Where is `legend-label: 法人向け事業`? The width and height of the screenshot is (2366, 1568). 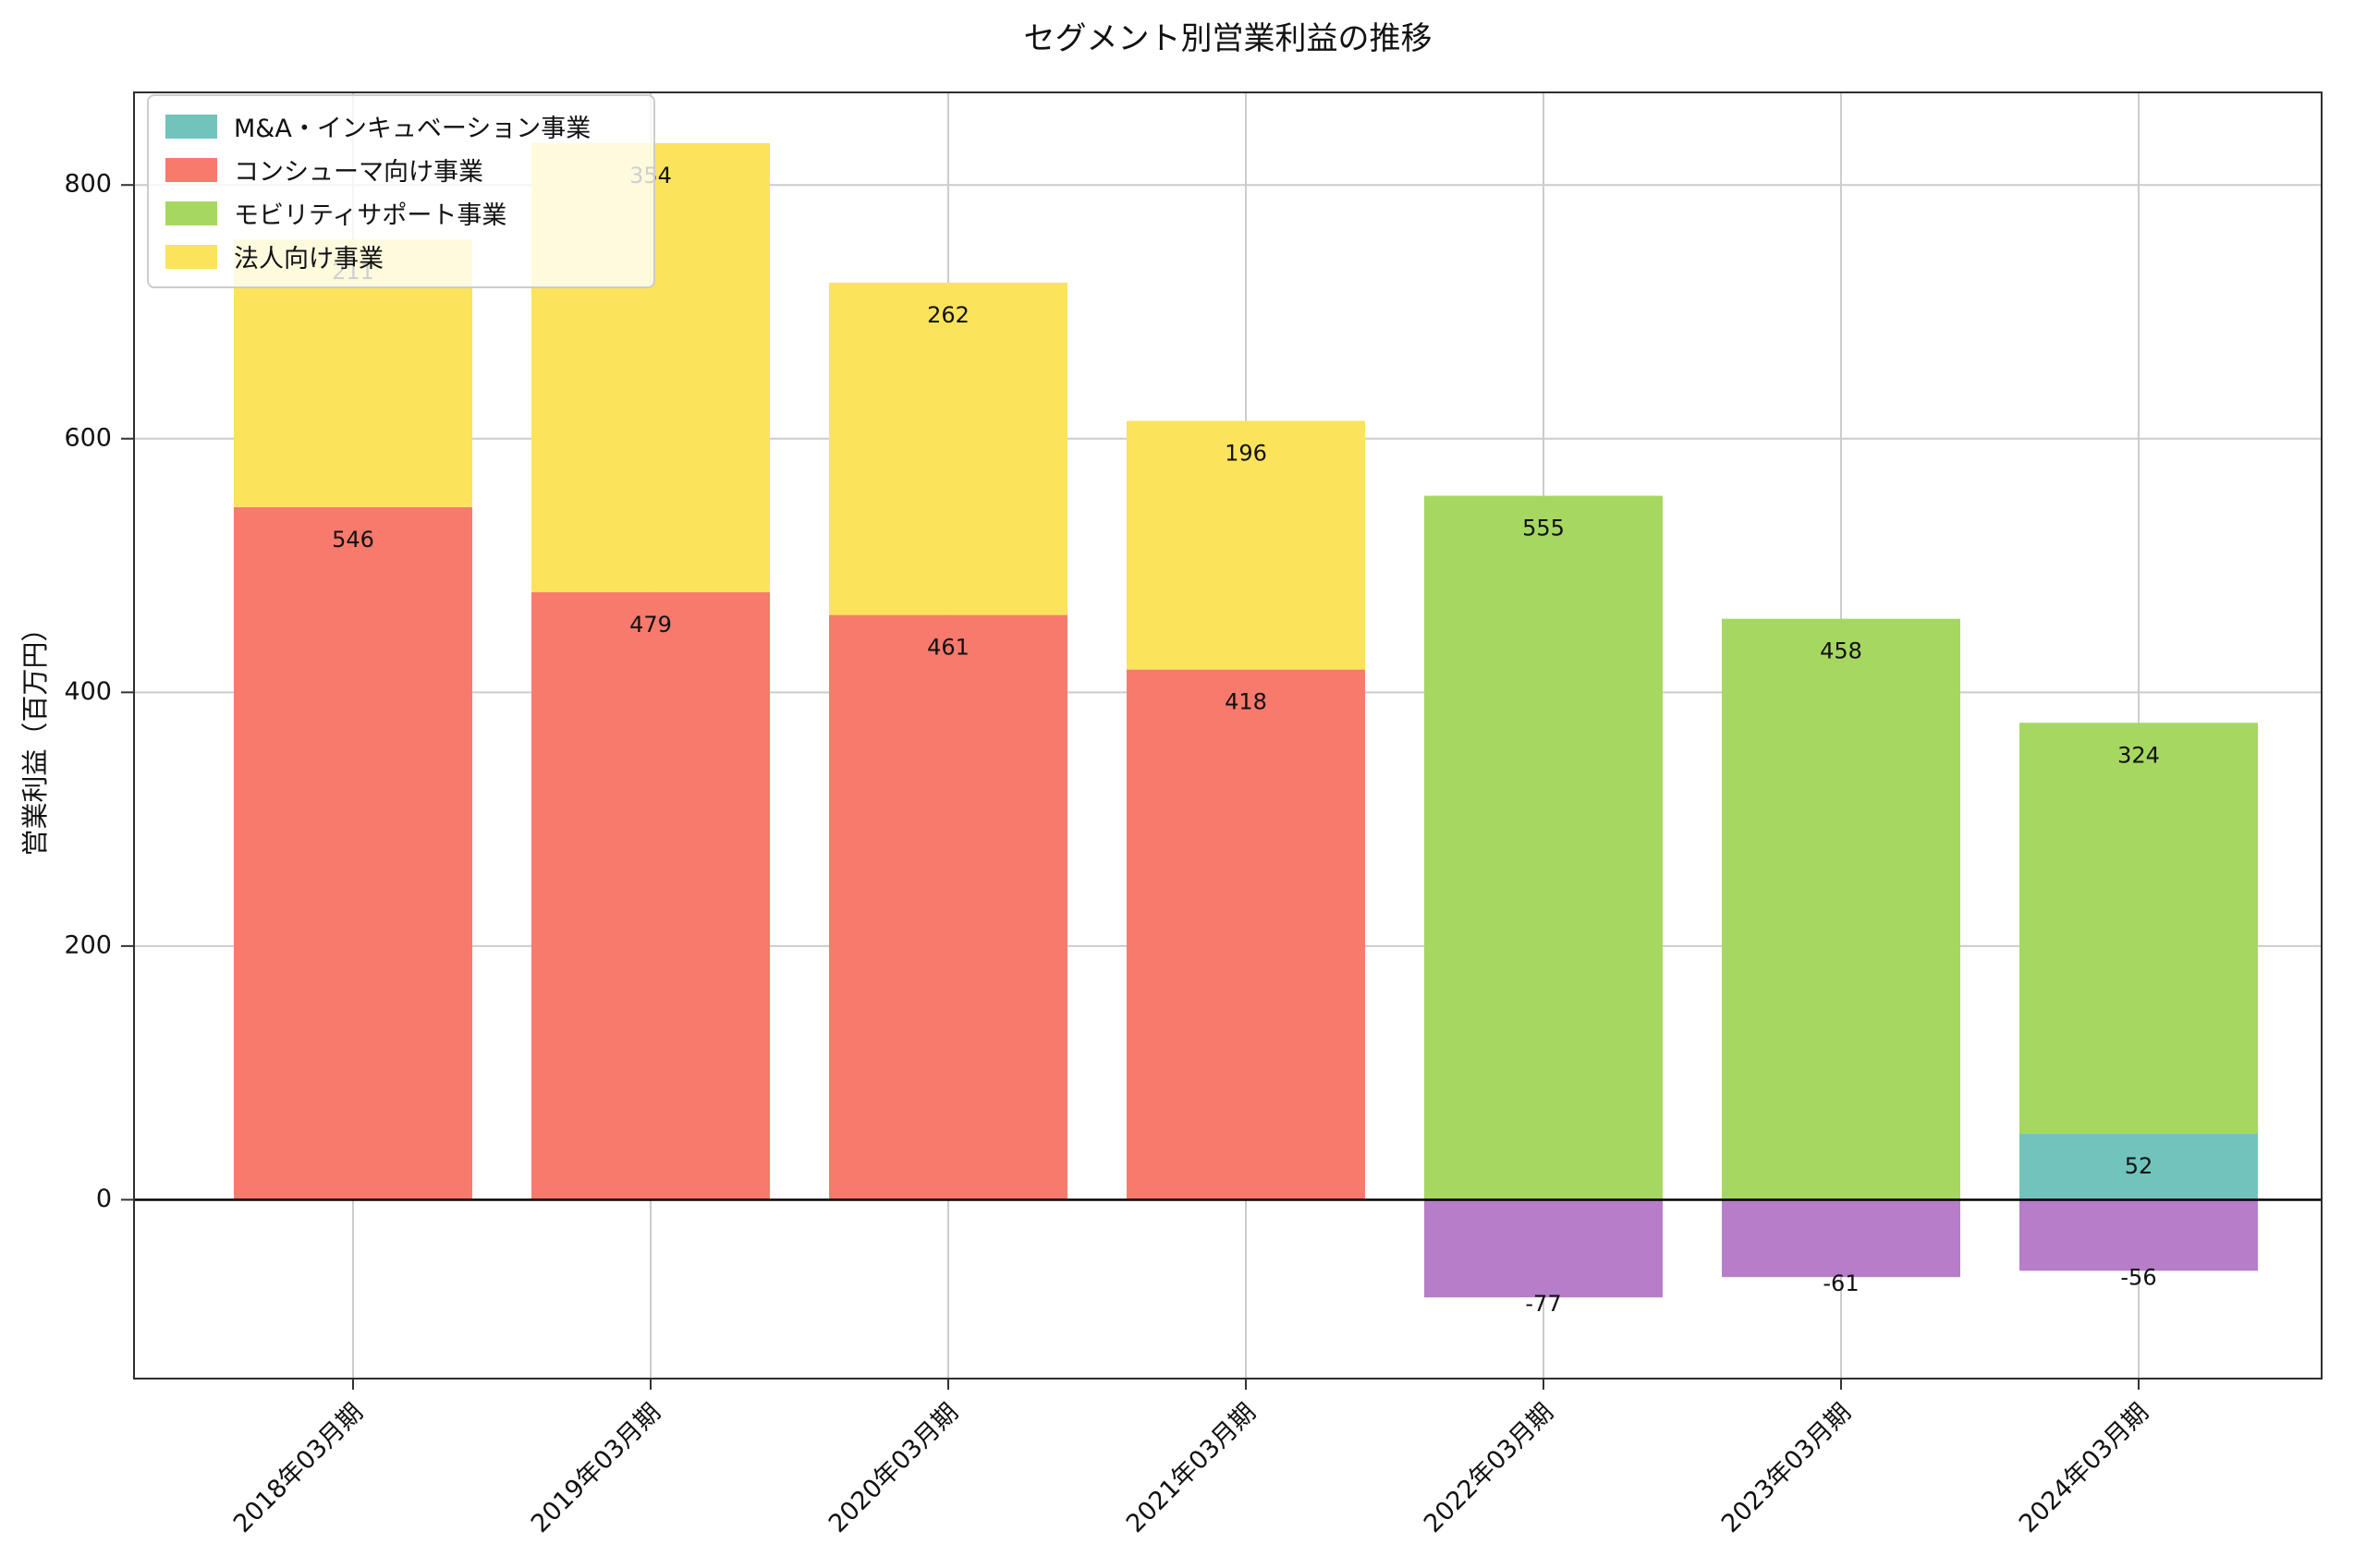
legend-label: 法人向け事業 is located at coordinates (309, 259).